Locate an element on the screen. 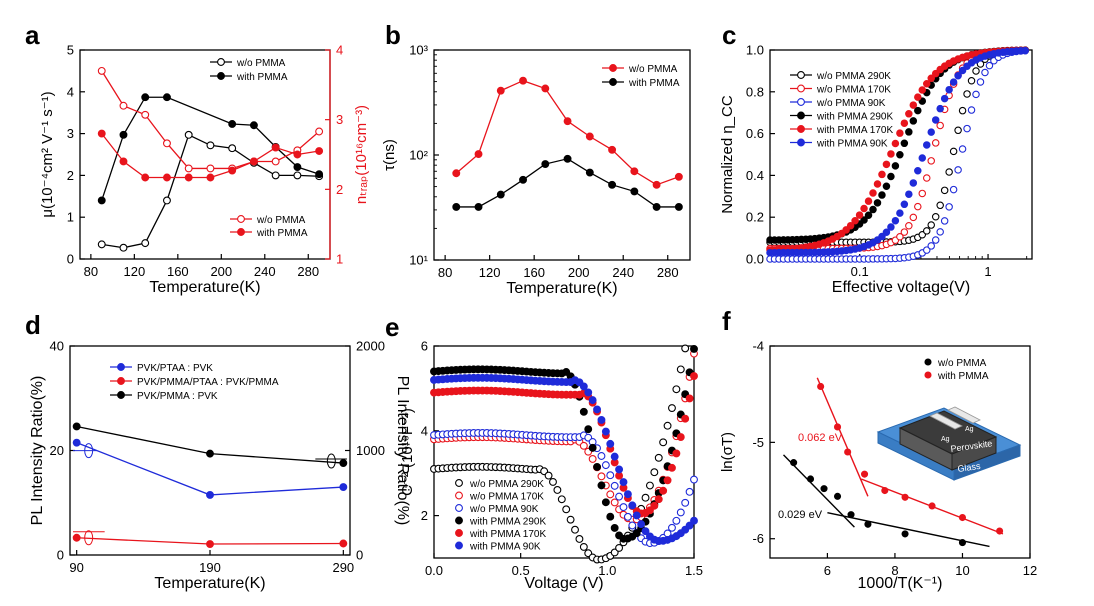  panel-f-ytick-label: -6 is located at coordinates (758, 538).